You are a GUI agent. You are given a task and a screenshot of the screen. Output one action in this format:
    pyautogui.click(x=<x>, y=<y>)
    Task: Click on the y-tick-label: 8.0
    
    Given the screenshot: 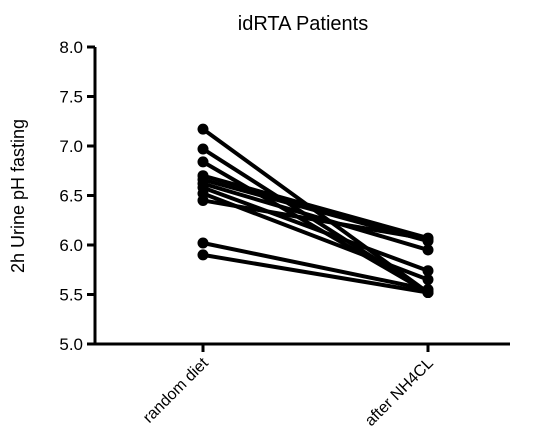 What is the action you would take?
    pyautogui.click(x=71, y=47)
    